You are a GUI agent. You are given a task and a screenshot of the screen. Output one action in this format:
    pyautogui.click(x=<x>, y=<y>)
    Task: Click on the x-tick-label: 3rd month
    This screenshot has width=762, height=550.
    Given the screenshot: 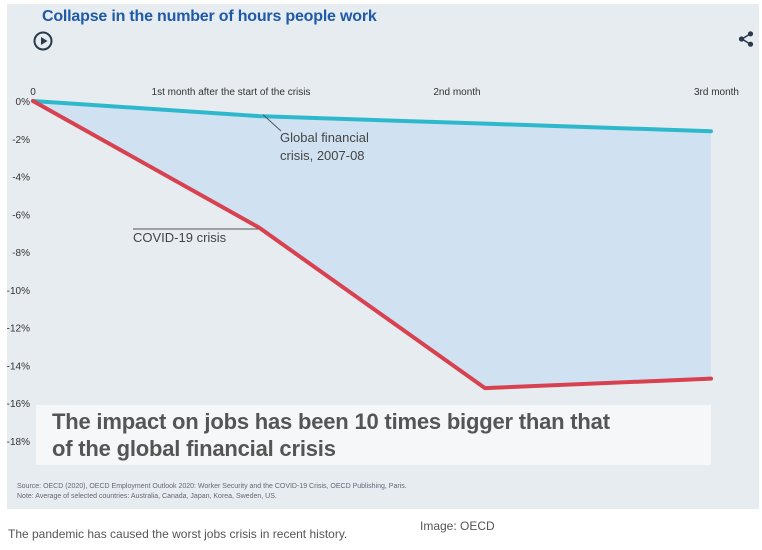 What is the action you would take?
    pyautogui.click(x=716, y=92)
    